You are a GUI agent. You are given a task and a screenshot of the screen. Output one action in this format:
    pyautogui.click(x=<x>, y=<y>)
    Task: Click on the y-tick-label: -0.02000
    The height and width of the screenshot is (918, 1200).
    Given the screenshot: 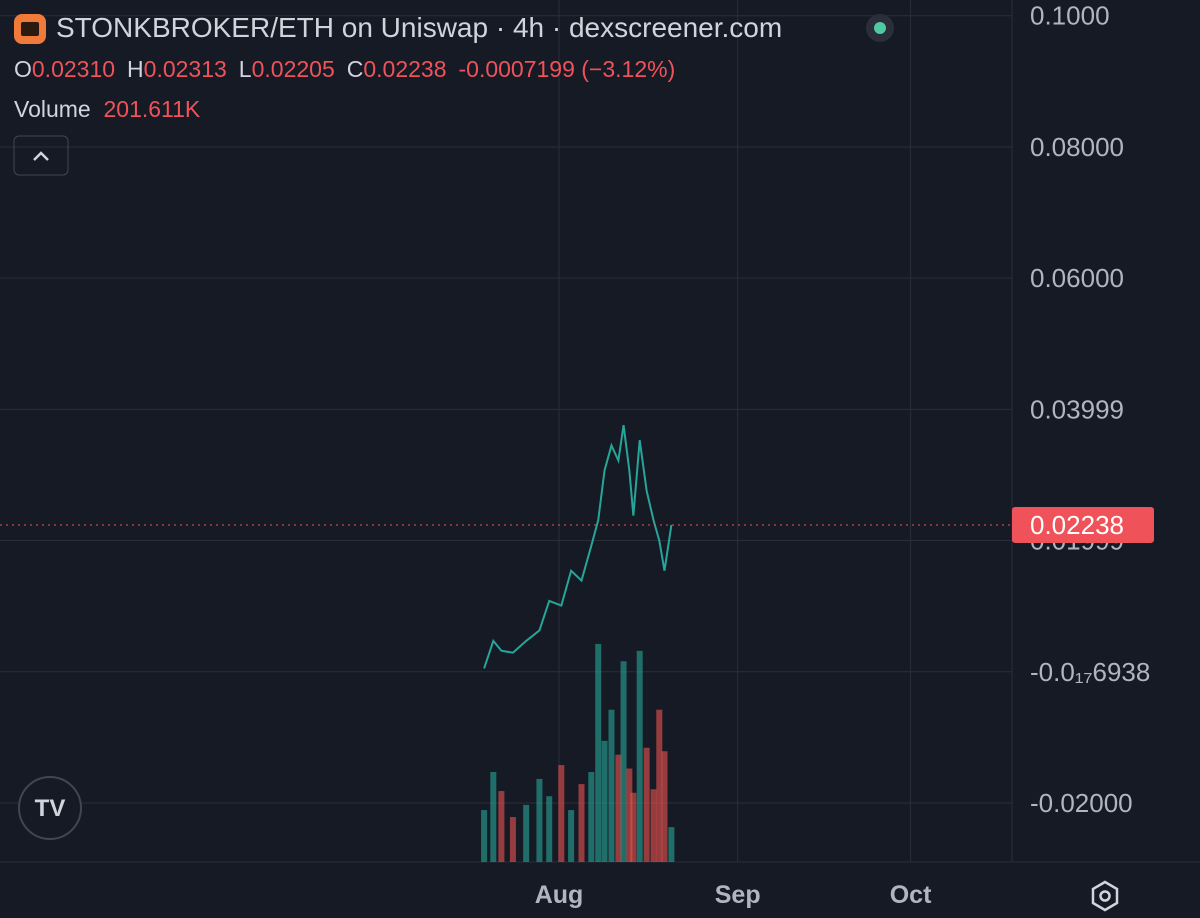 What is the action you would take?
    pyautogui.click(x=1081, y=803)
    